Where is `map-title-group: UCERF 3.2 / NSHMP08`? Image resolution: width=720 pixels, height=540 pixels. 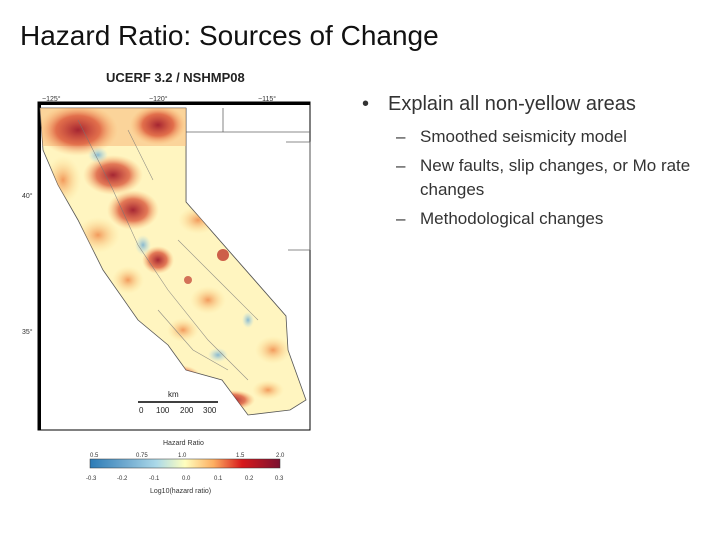 map-title-group: UCERF 3.2 / NSHMP08 is located at coordinates (175, 77).